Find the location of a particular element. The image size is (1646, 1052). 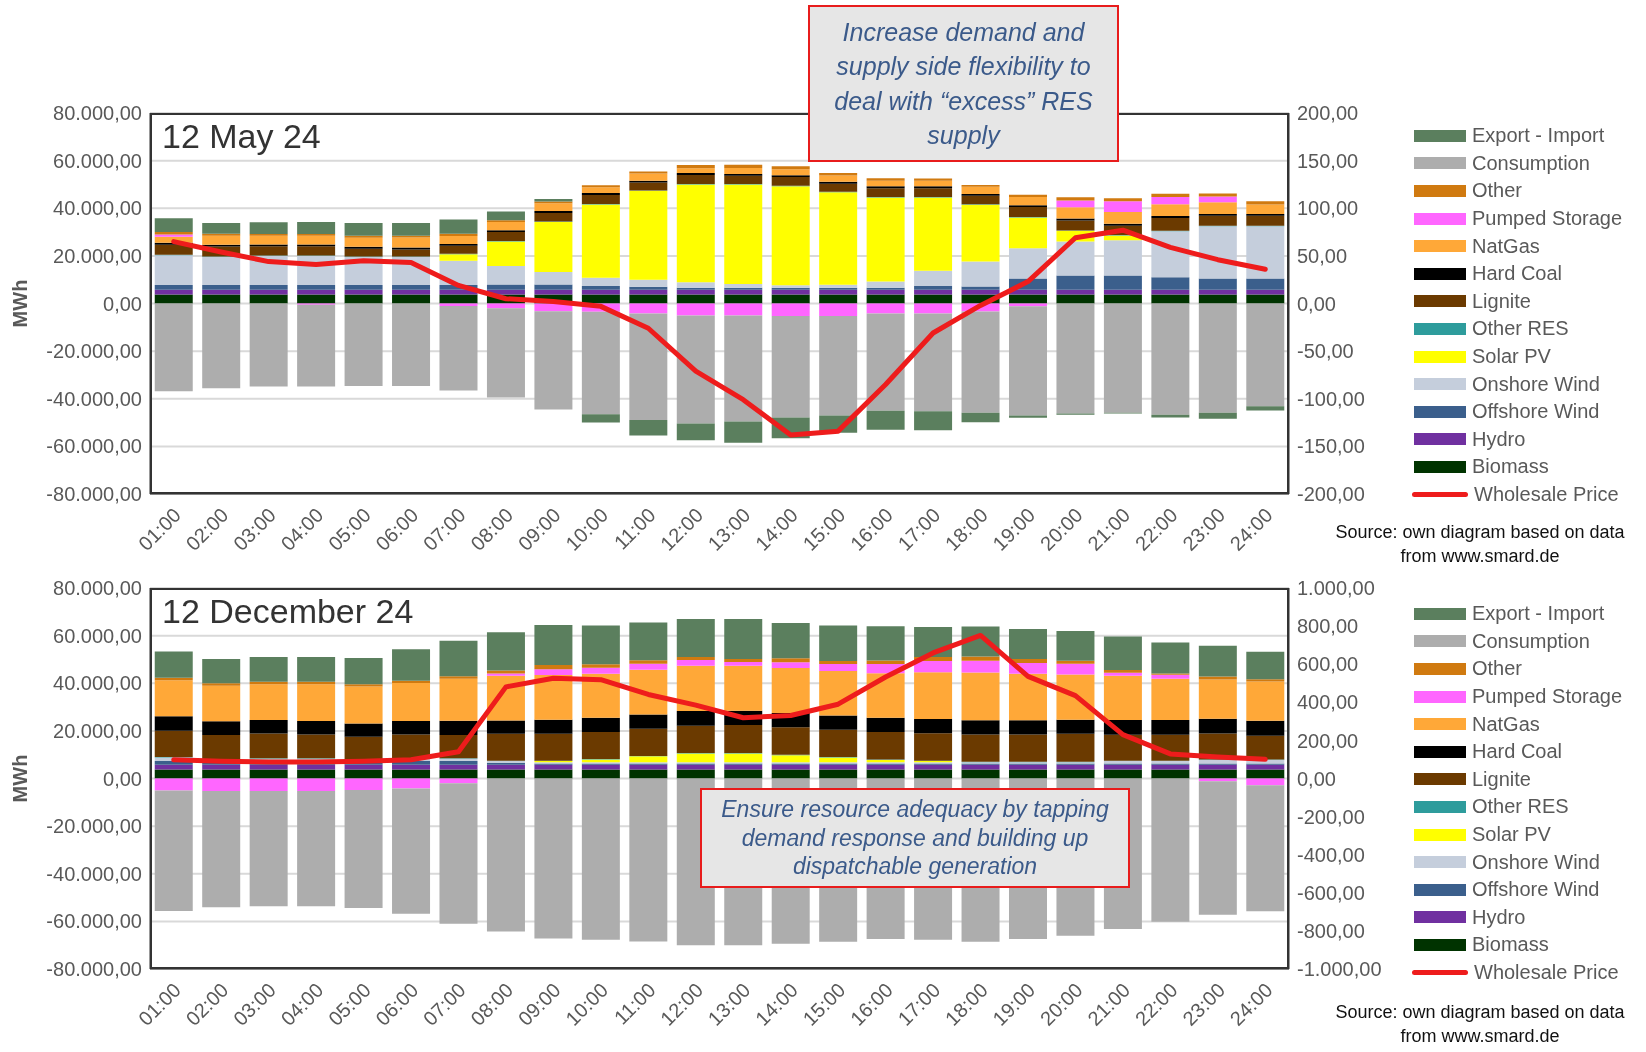

y2-tick-label: -800,00 is located at coordinates (1331, 931).